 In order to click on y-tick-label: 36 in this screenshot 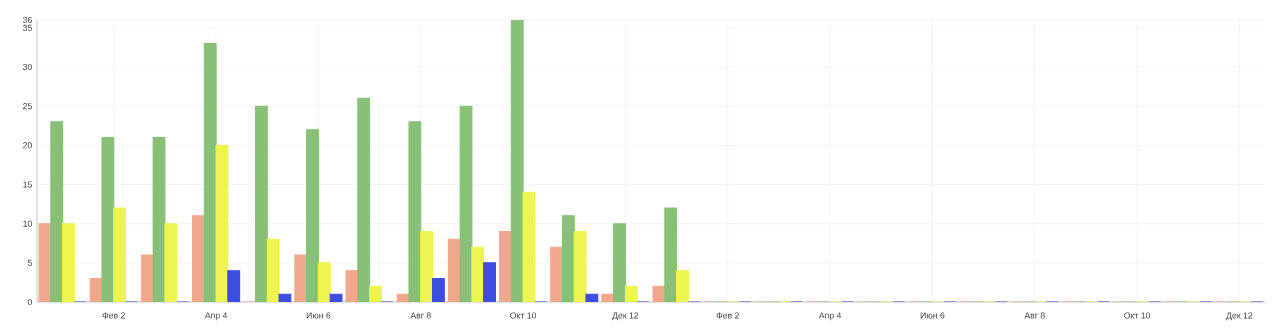, I will do `click(27, 20)`.